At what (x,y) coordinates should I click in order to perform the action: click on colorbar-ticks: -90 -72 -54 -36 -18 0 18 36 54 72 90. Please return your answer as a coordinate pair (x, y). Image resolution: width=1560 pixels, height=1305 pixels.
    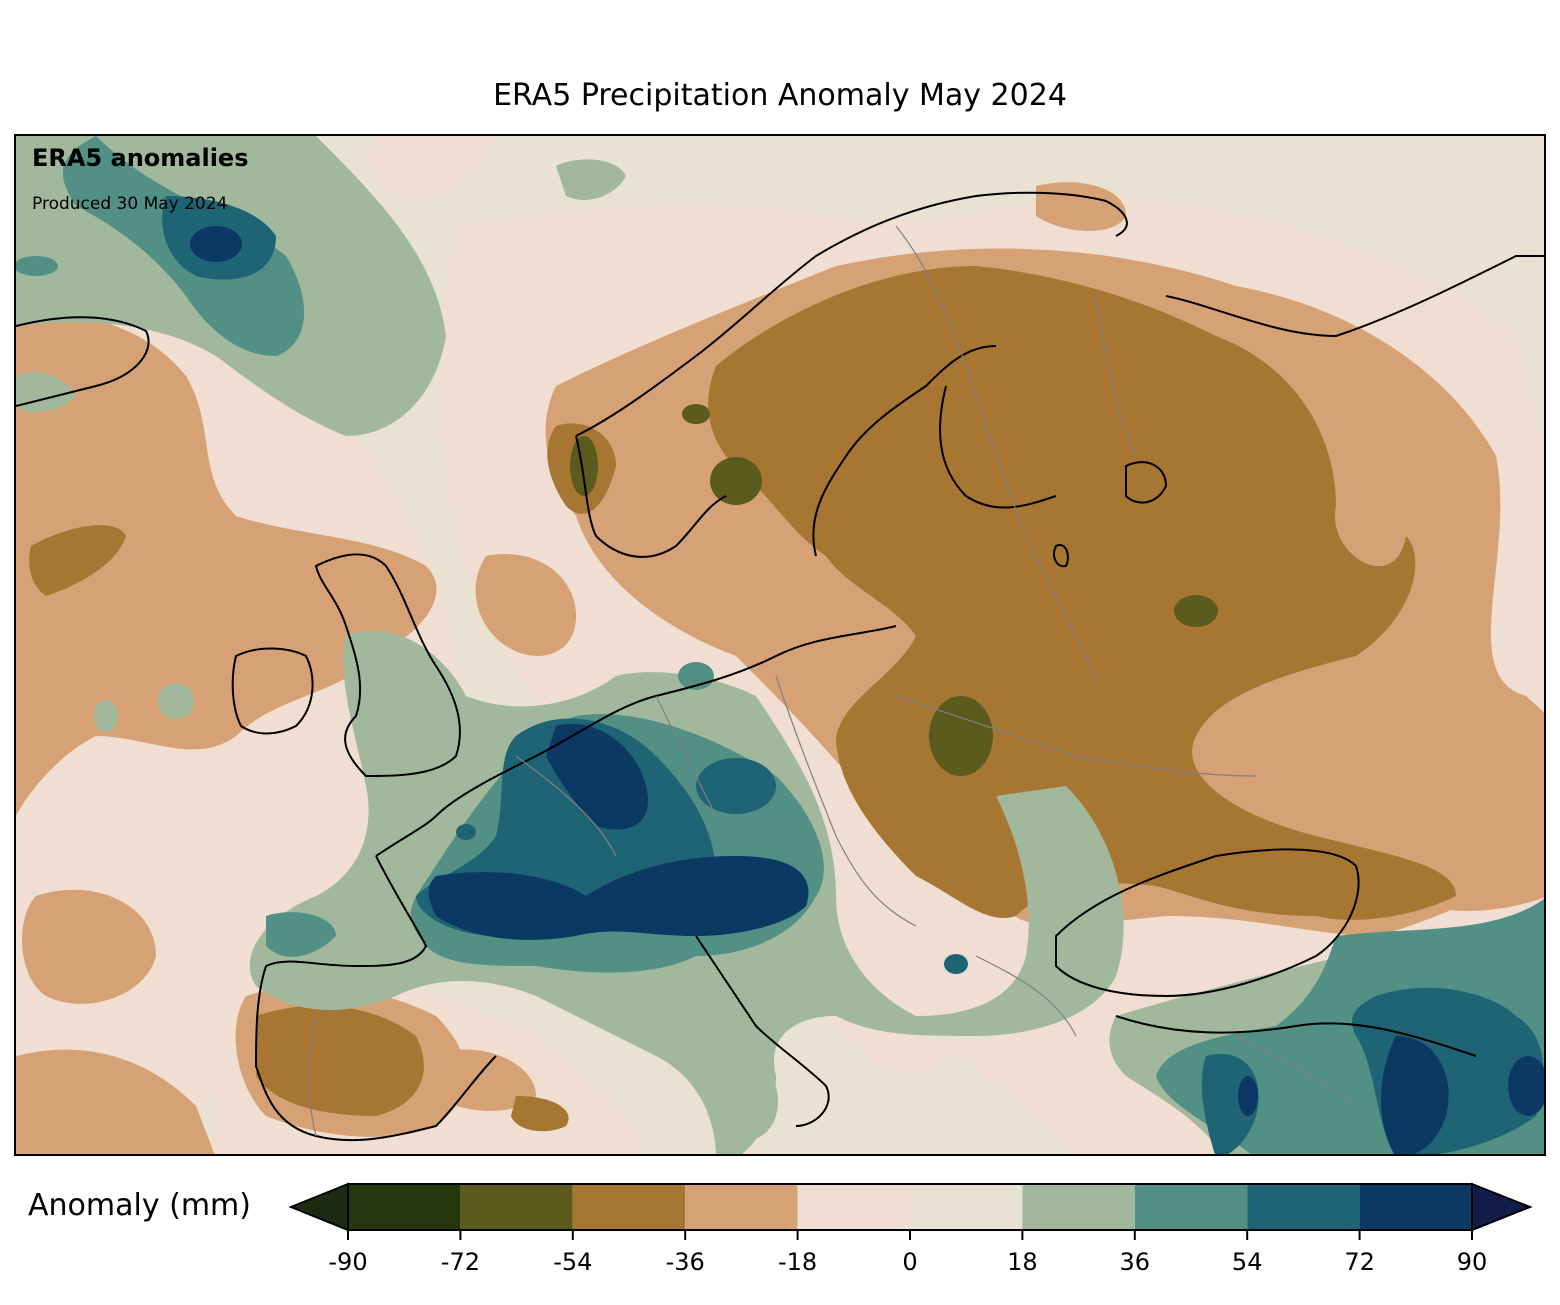
    Looking at the image, I should click on (907, 1253).